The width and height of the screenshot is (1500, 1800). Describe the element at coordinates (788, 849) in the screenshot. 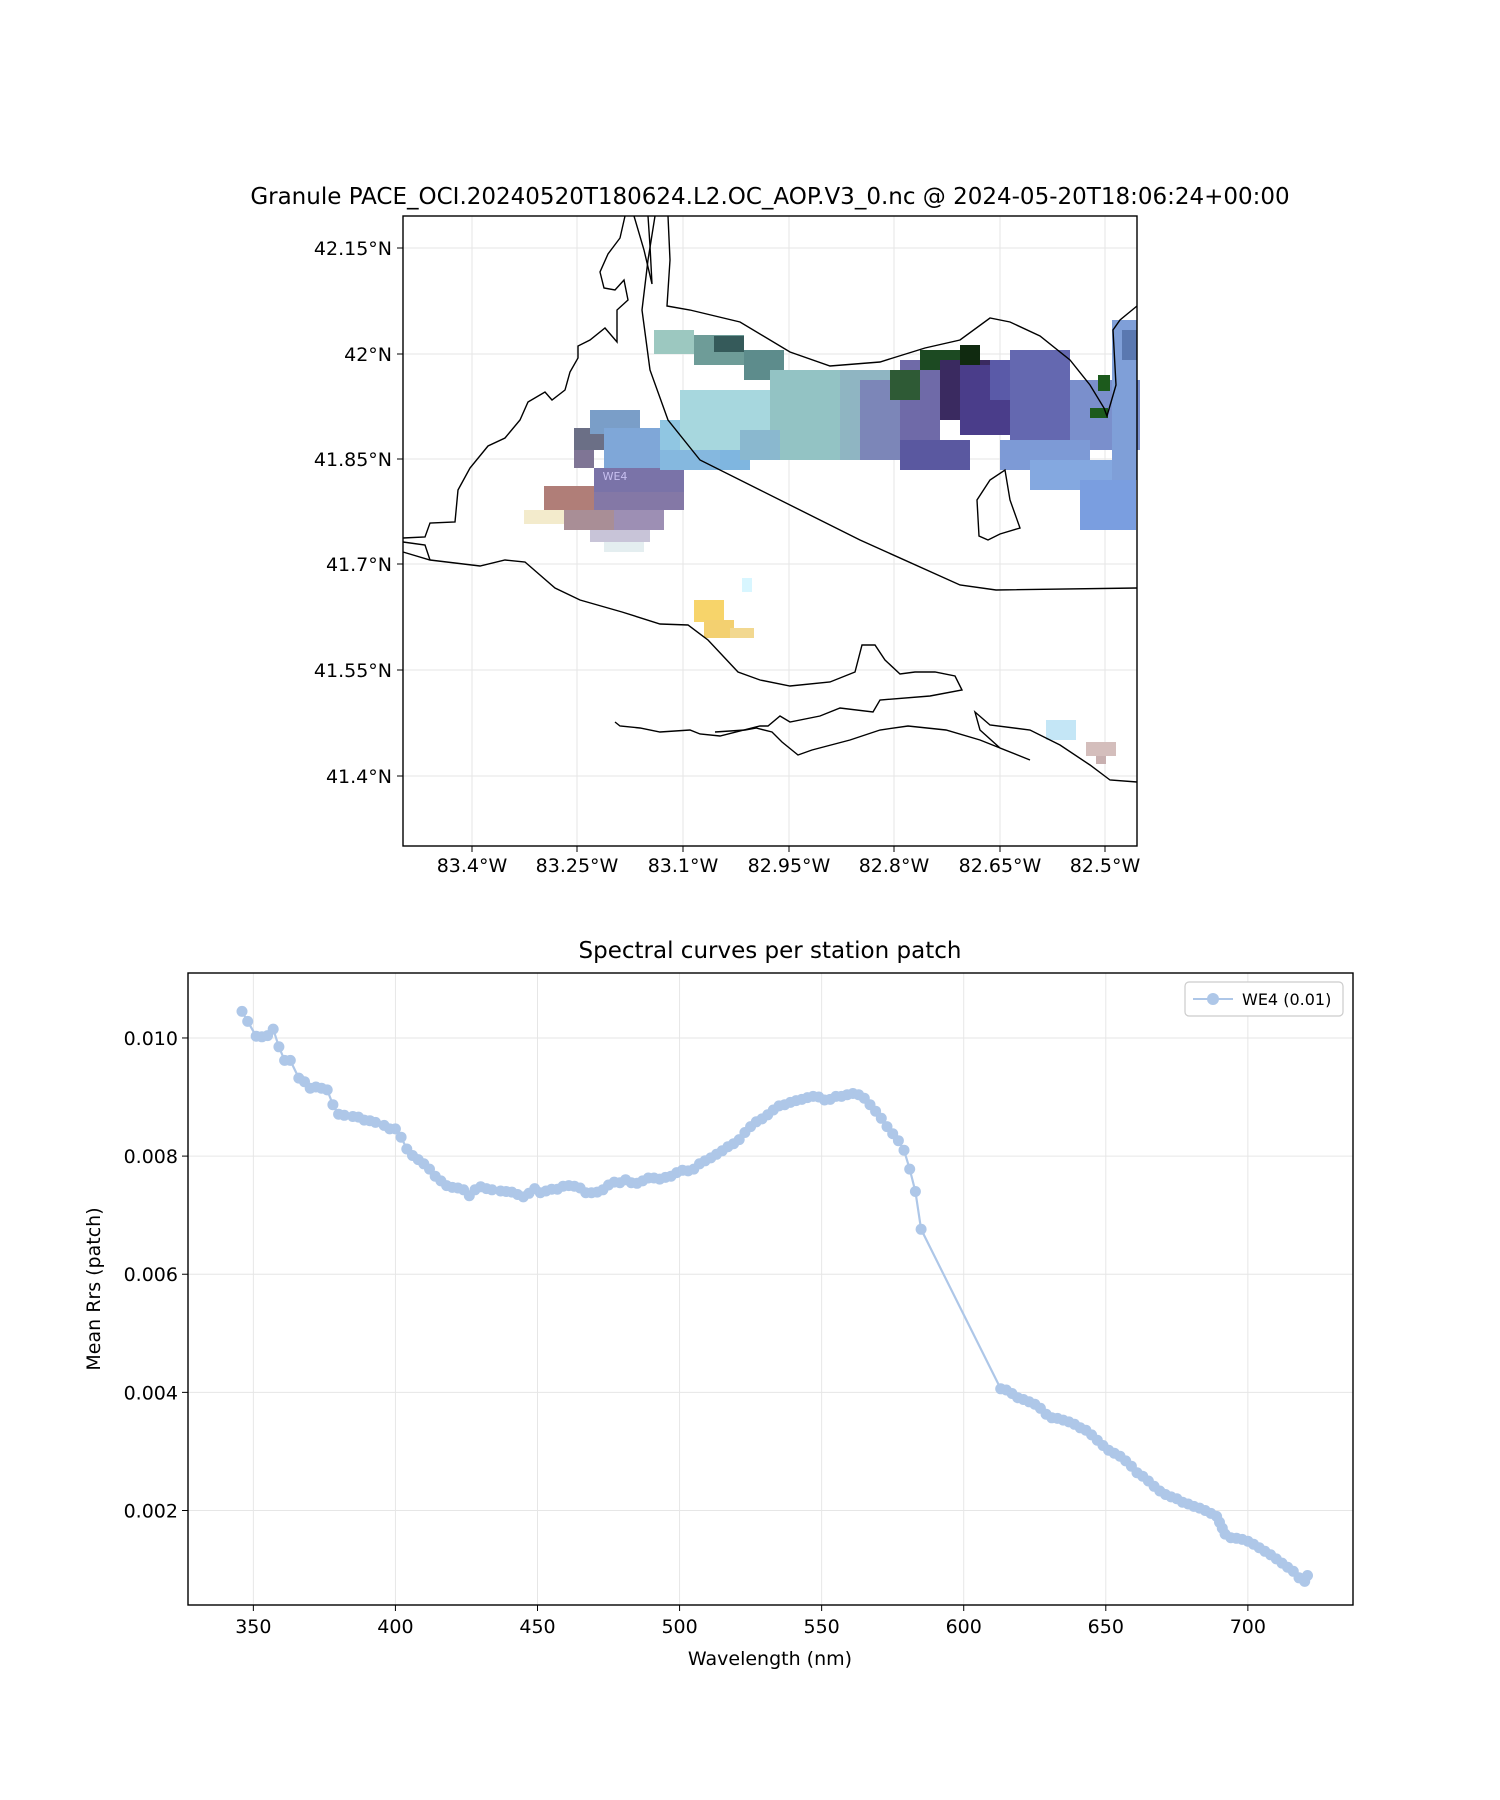

I see `map-lon-ticks` at that location.